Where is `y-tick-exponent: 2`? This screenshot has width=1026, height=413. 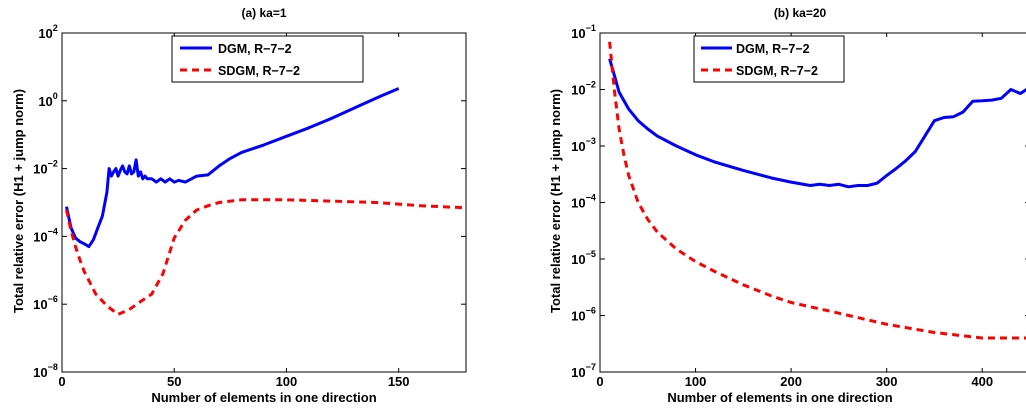
y-tick-exponent: 2 is located at coordinates (55, 28).